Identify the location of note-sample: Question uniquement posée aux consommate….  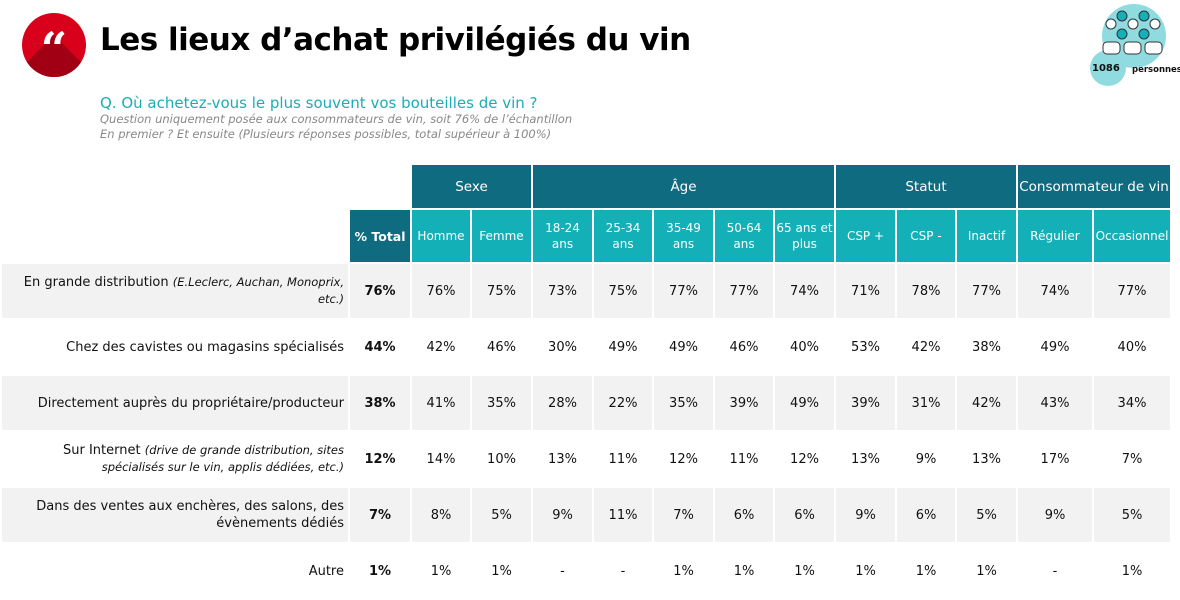
(336, 119).